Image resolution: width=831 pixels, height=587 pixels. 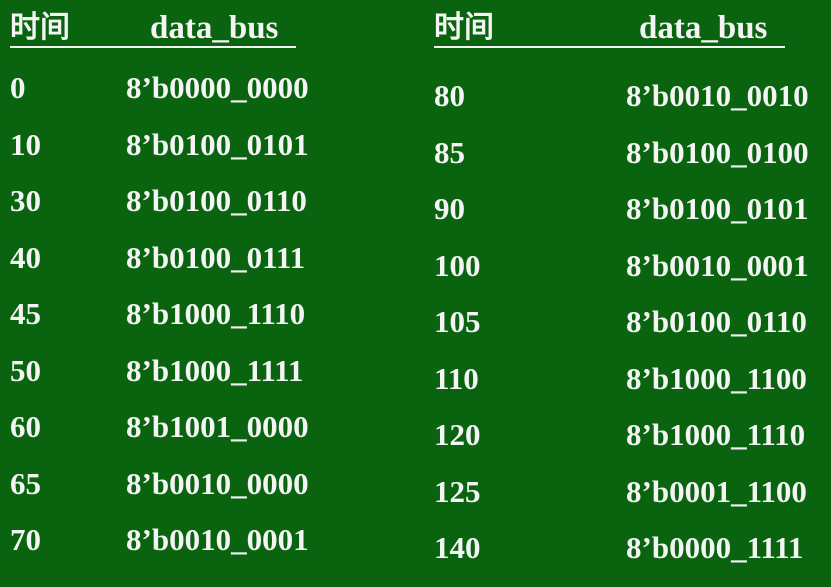 I want to click on time-cell: 125, so click(x=457, y=491).